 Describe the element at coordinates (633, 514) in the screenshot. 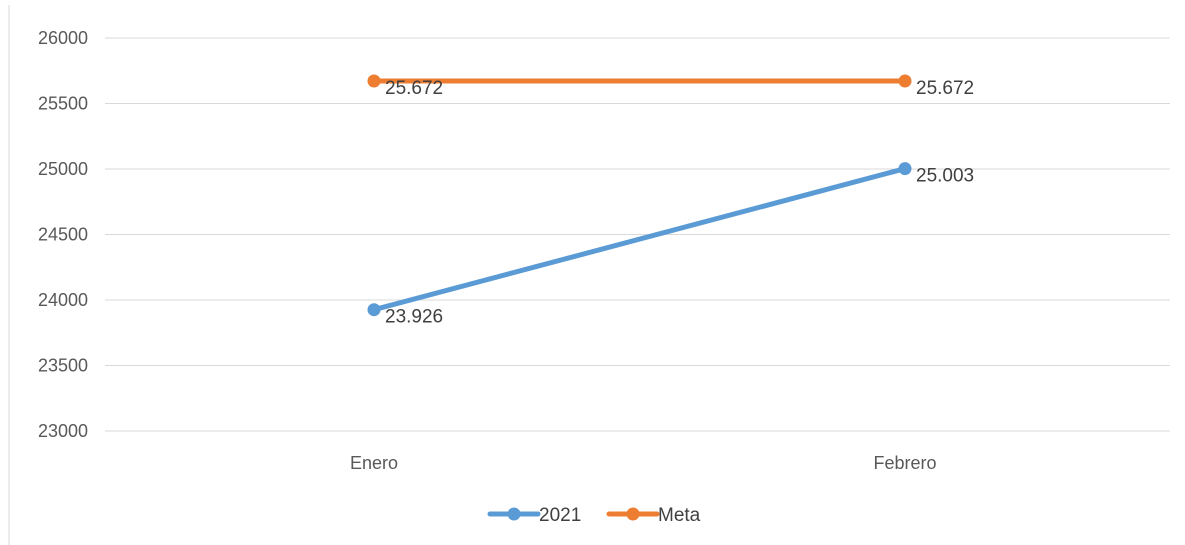

I see `legend-marker-meta` at that location.